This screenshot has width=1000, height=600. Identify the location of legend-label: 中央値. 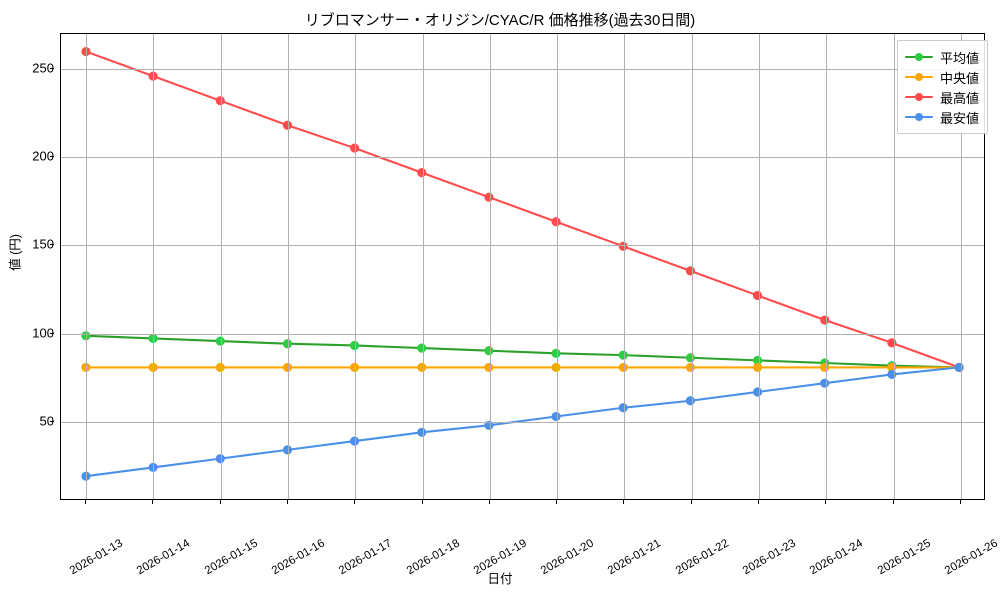
(959, 78).